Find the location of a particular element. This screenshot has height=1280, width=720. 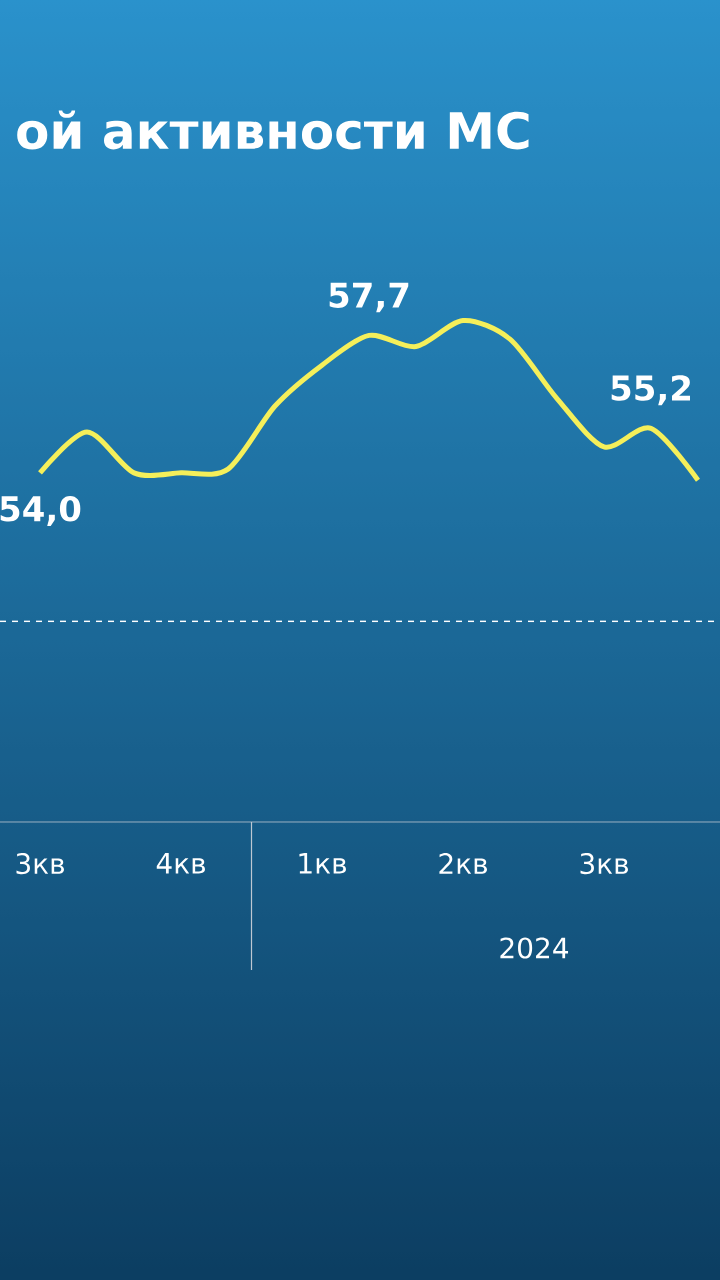

data-label: 54,0 is located at coordinates (40, 510).